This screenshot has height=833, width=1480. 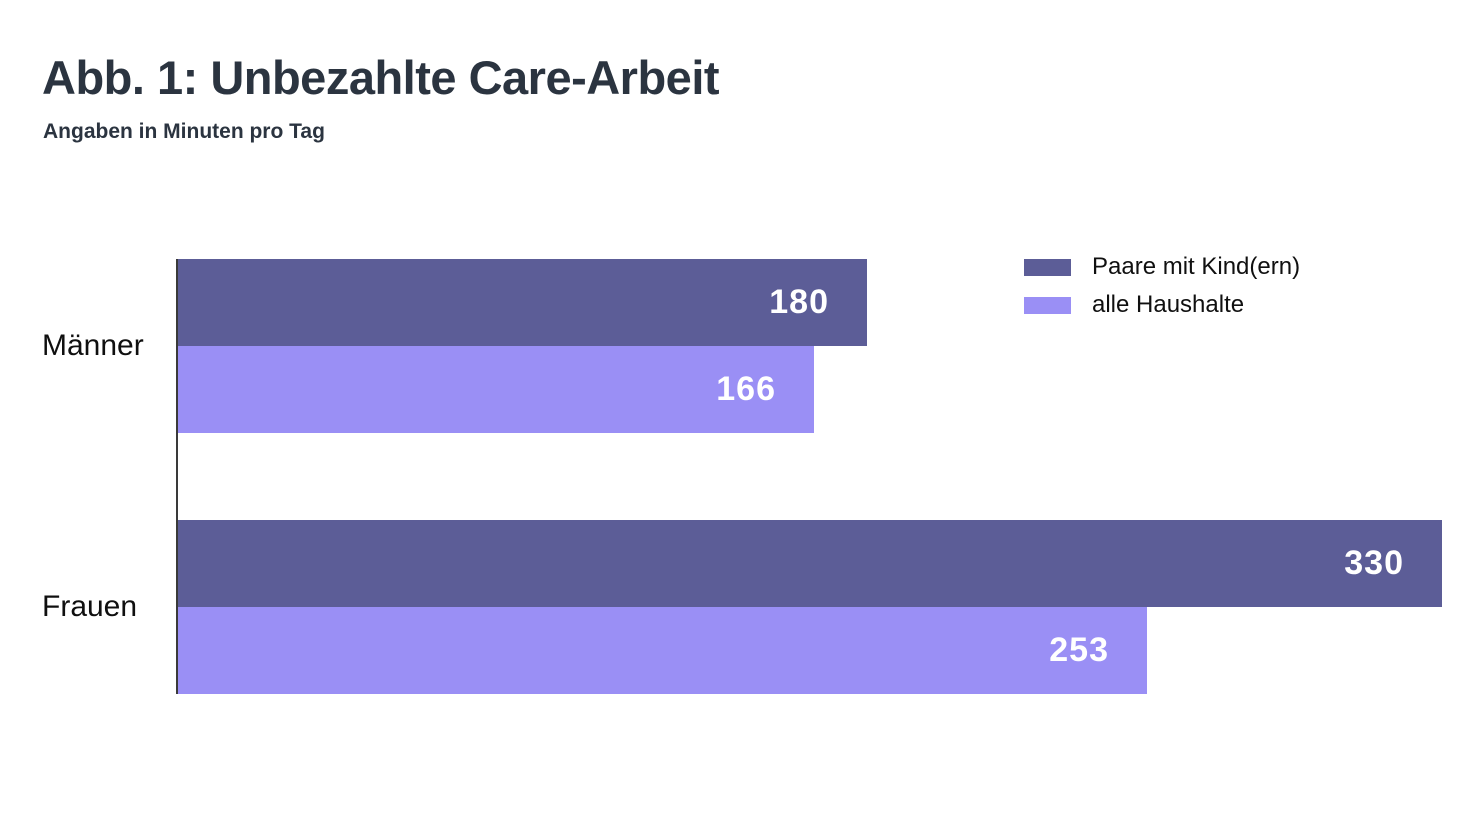 What do you see at coordinates (1079, 650) in the screenshot?
I see `bar-value-label: 253` at bounding box center [1079, 650].